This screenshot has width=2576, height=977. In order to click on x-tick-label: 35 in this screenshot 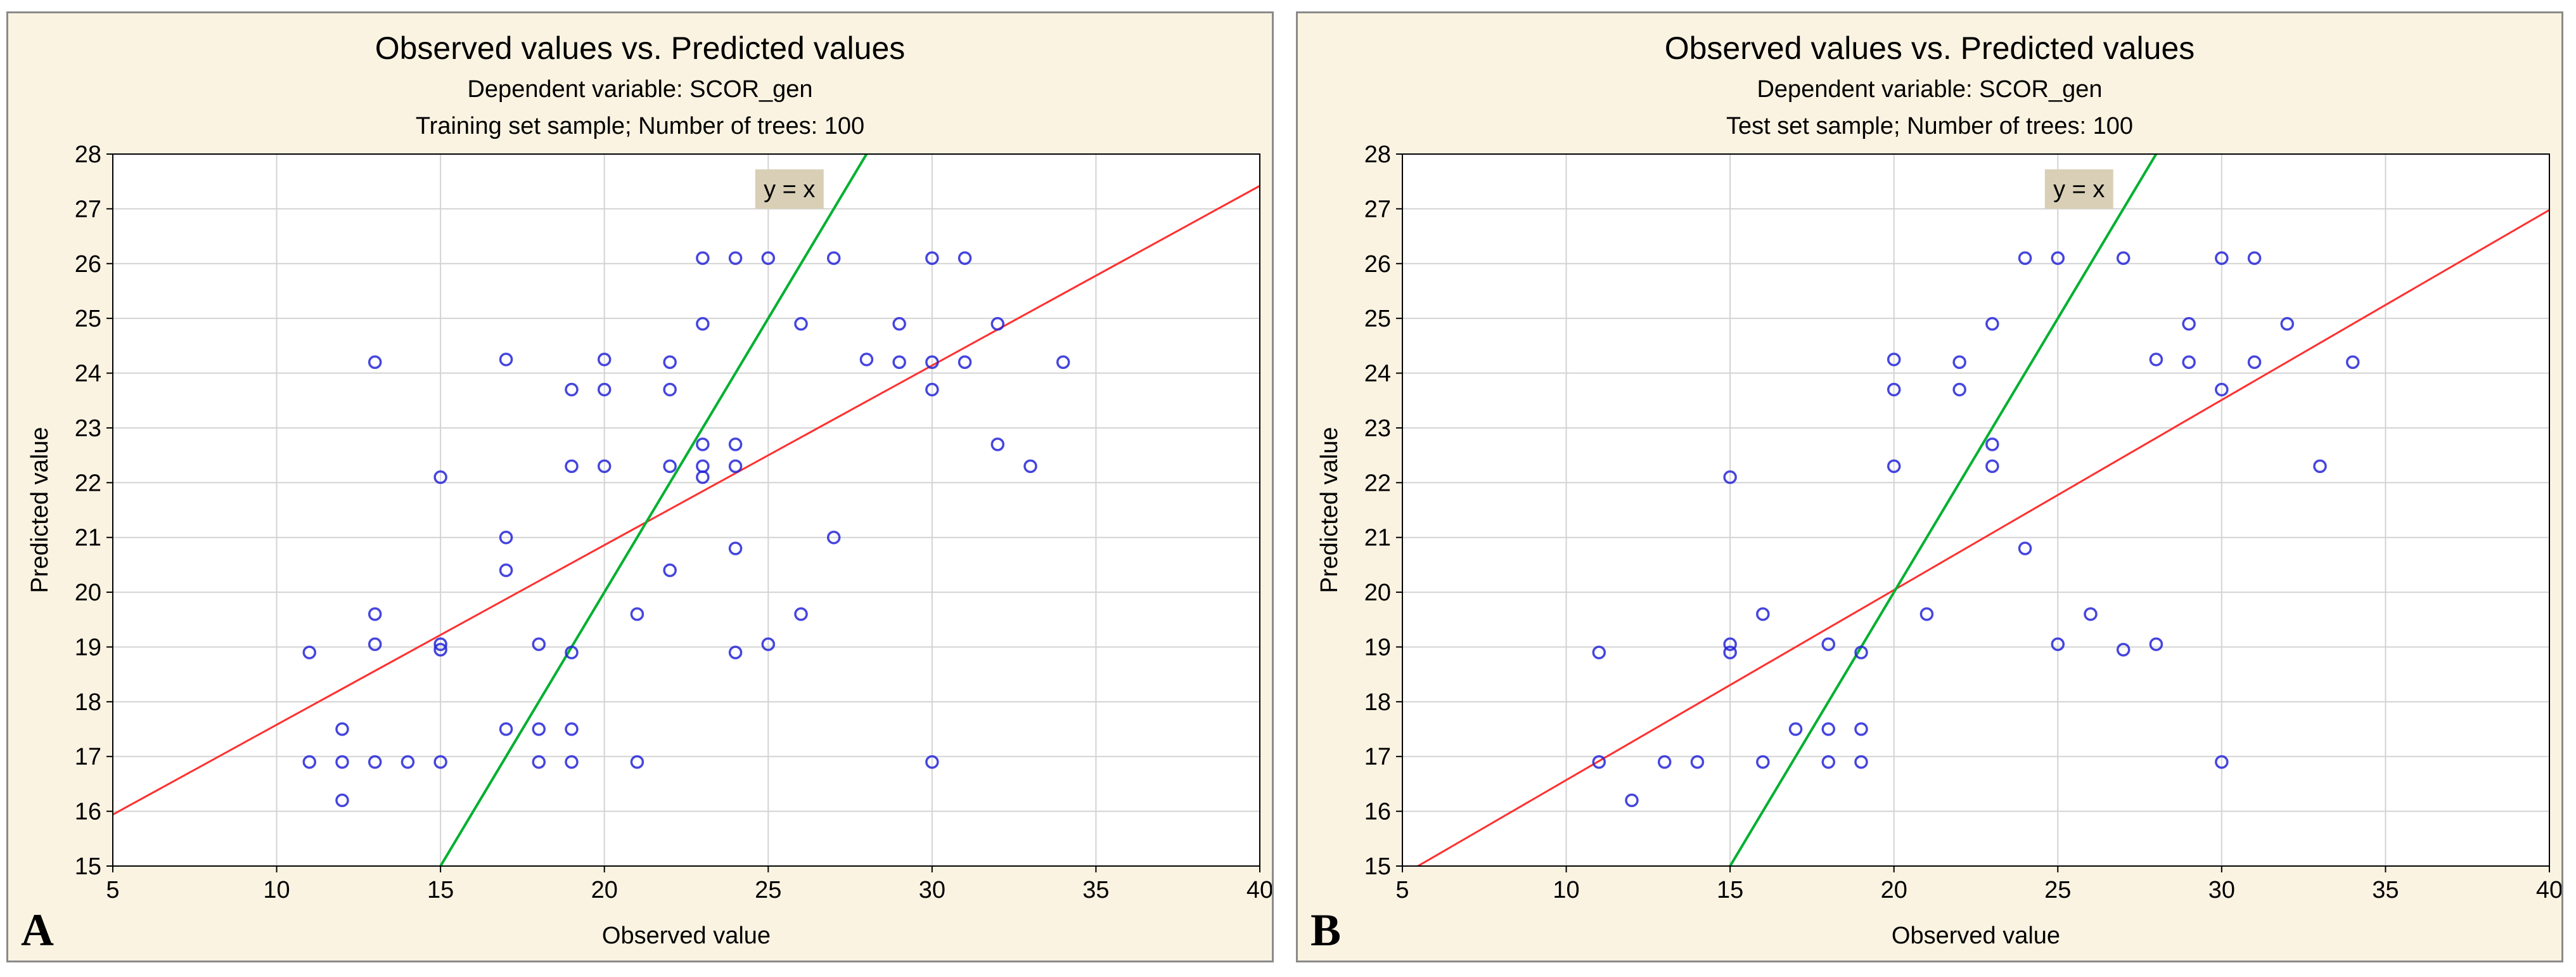, I will do `click(1095, 890)`.